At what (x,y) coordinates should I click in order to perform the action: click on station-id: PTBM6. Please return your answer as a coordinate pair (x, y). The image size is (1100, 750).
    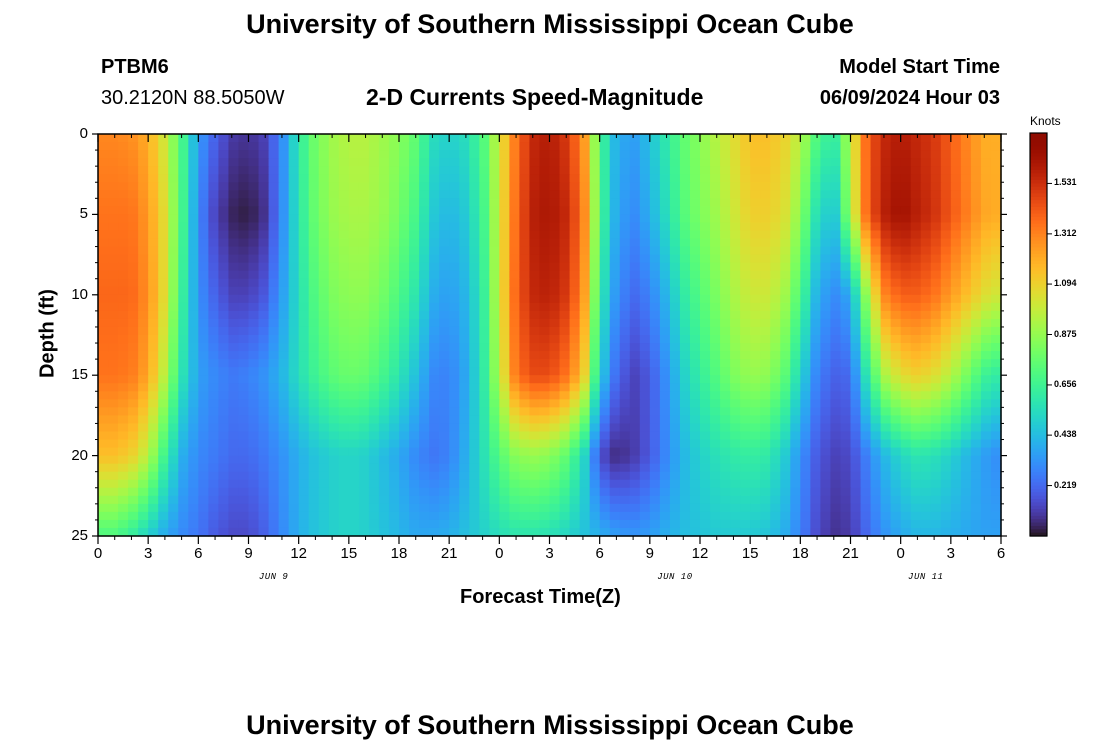
    Looking at the image, I should click on (135, 67).